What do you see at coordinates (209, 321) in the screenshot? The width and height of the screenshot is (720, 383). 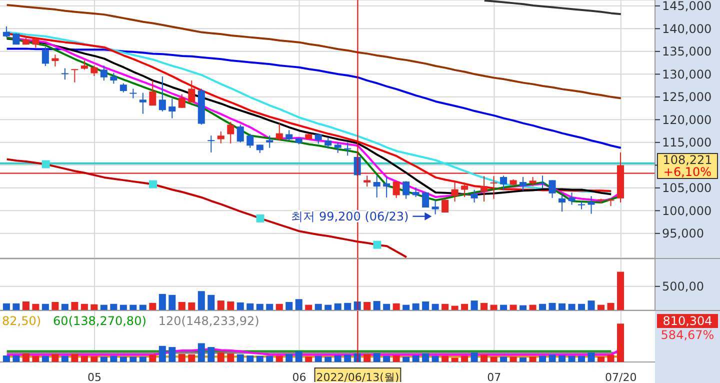 I see `text: 120(148,233,92)` at bounding box center [209, 321].